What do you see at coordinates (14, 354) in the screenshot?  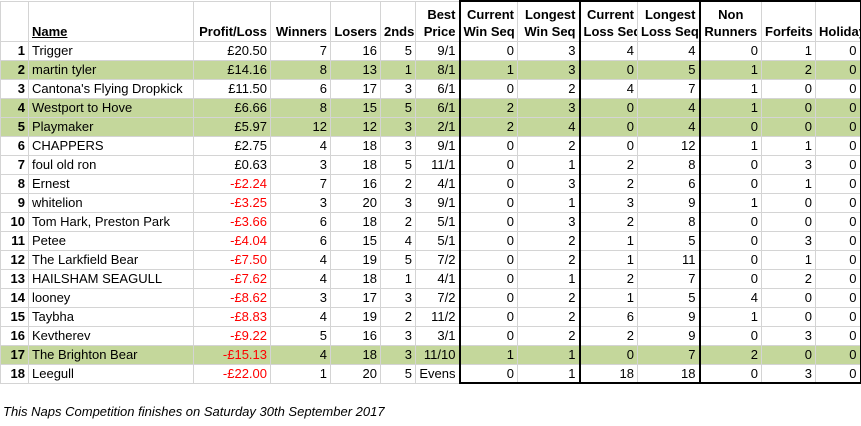 I see `cell-rank: 17` at bounding box center [14, 354].